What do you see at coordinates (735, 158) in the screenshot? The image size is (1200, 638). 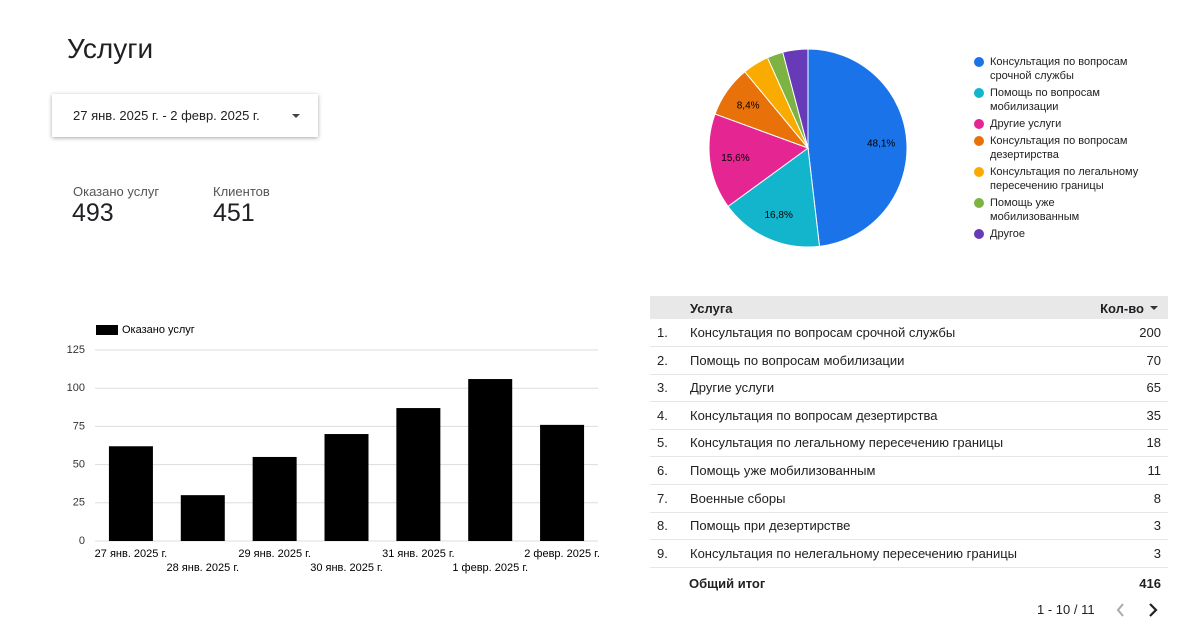 I see `slice-label: 15,6%` at bounding box center [735, 158].